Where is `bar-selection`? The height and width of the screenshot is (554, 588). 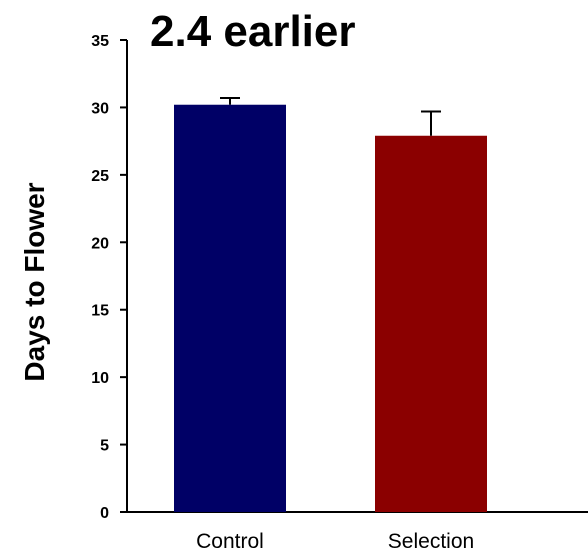 bar-selection is located at coordinates (431, 323).